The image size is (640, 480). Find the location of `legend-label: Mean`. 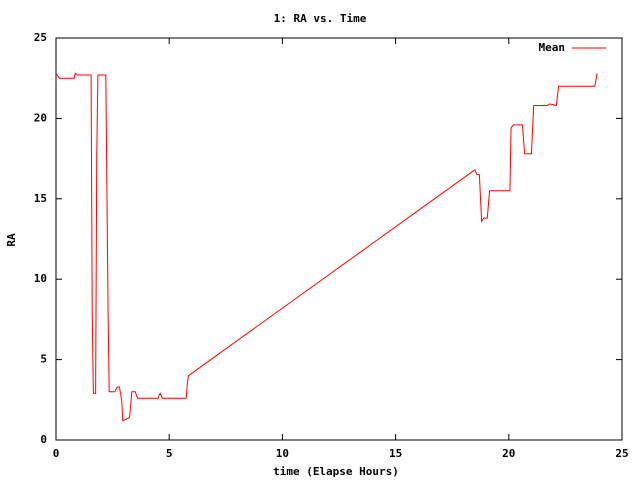

legend-label: Mean is located at coordinates (552, 47).